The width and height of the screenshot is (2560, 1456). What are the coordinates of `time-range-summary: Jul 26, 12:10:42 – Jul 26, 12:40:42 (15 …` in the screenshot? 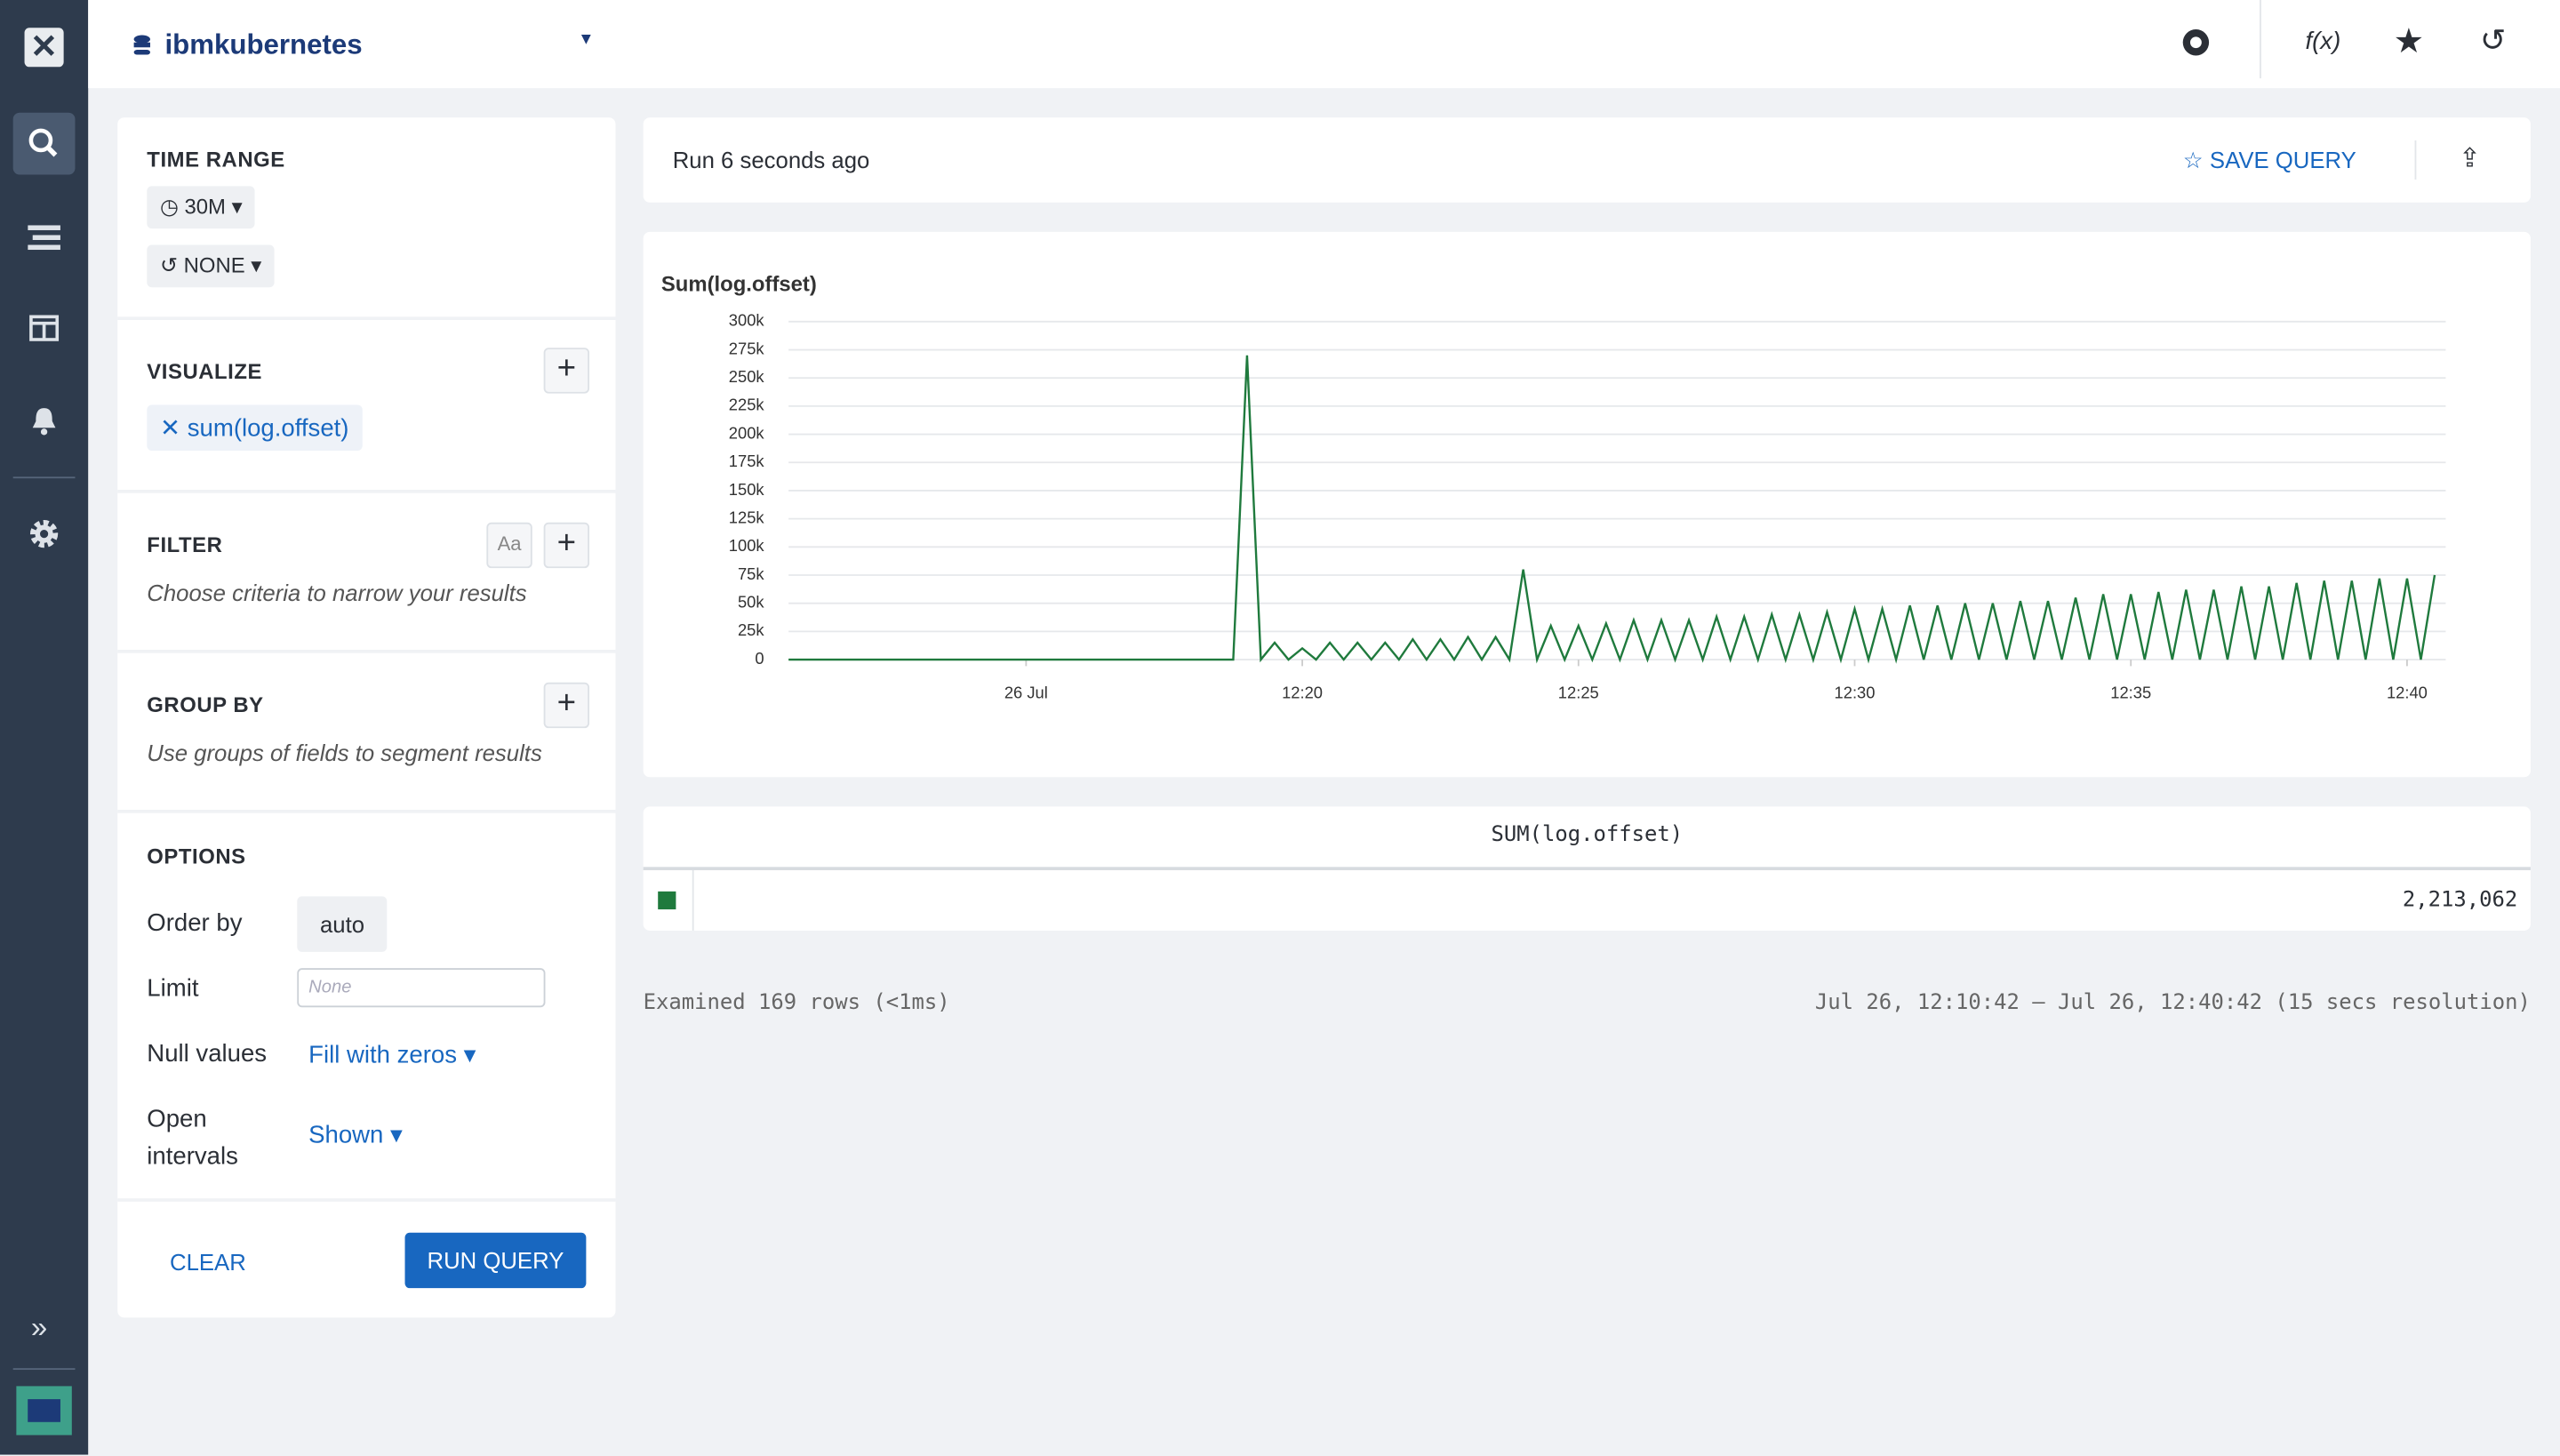 It's located at (2172, 1003).